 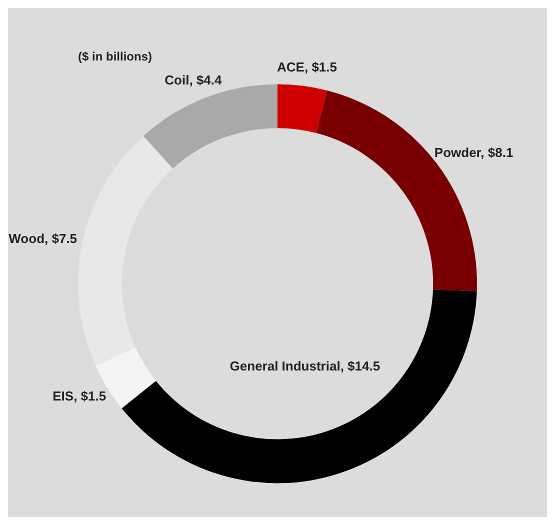 I want to click on chart-title: ($ in billions), so click(x=115, y=57).